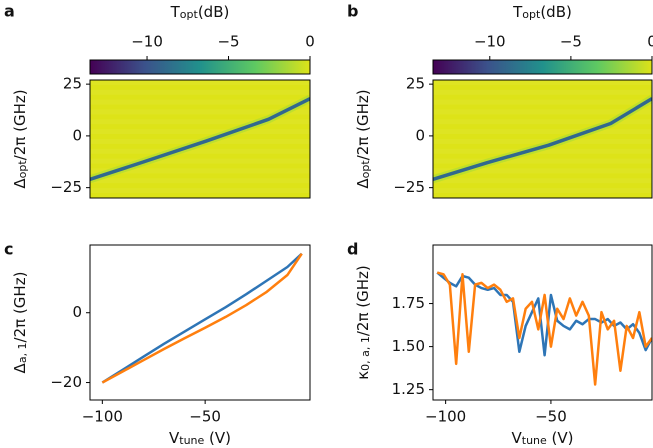 This screenshot has width=653, height=448. Describe the element at coordinates (66, 382) in the screenshot. I see `y-tick-label: −20` at that location.